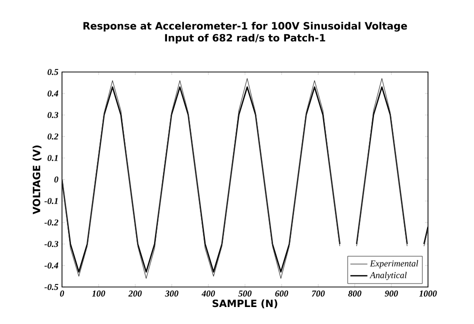 This screenshot has height=324, width=474. I want to click on y-tick-label: 0.2, so click(53, 136).